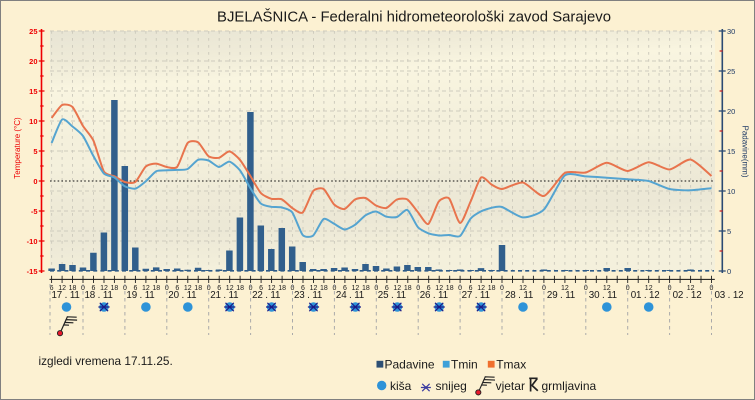  I want to click on svg-text: 22 . 11, so click(266, 295).